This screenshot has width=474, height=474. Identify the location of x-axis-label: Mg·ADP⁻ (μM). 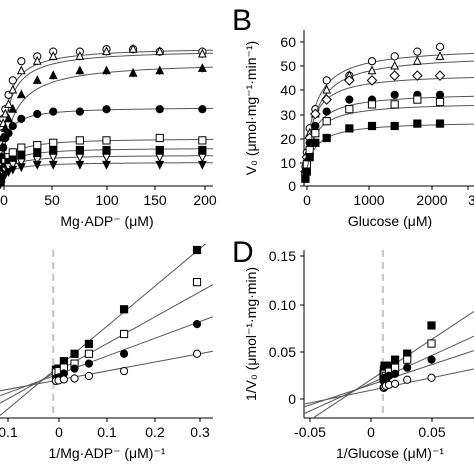
(106, 221).